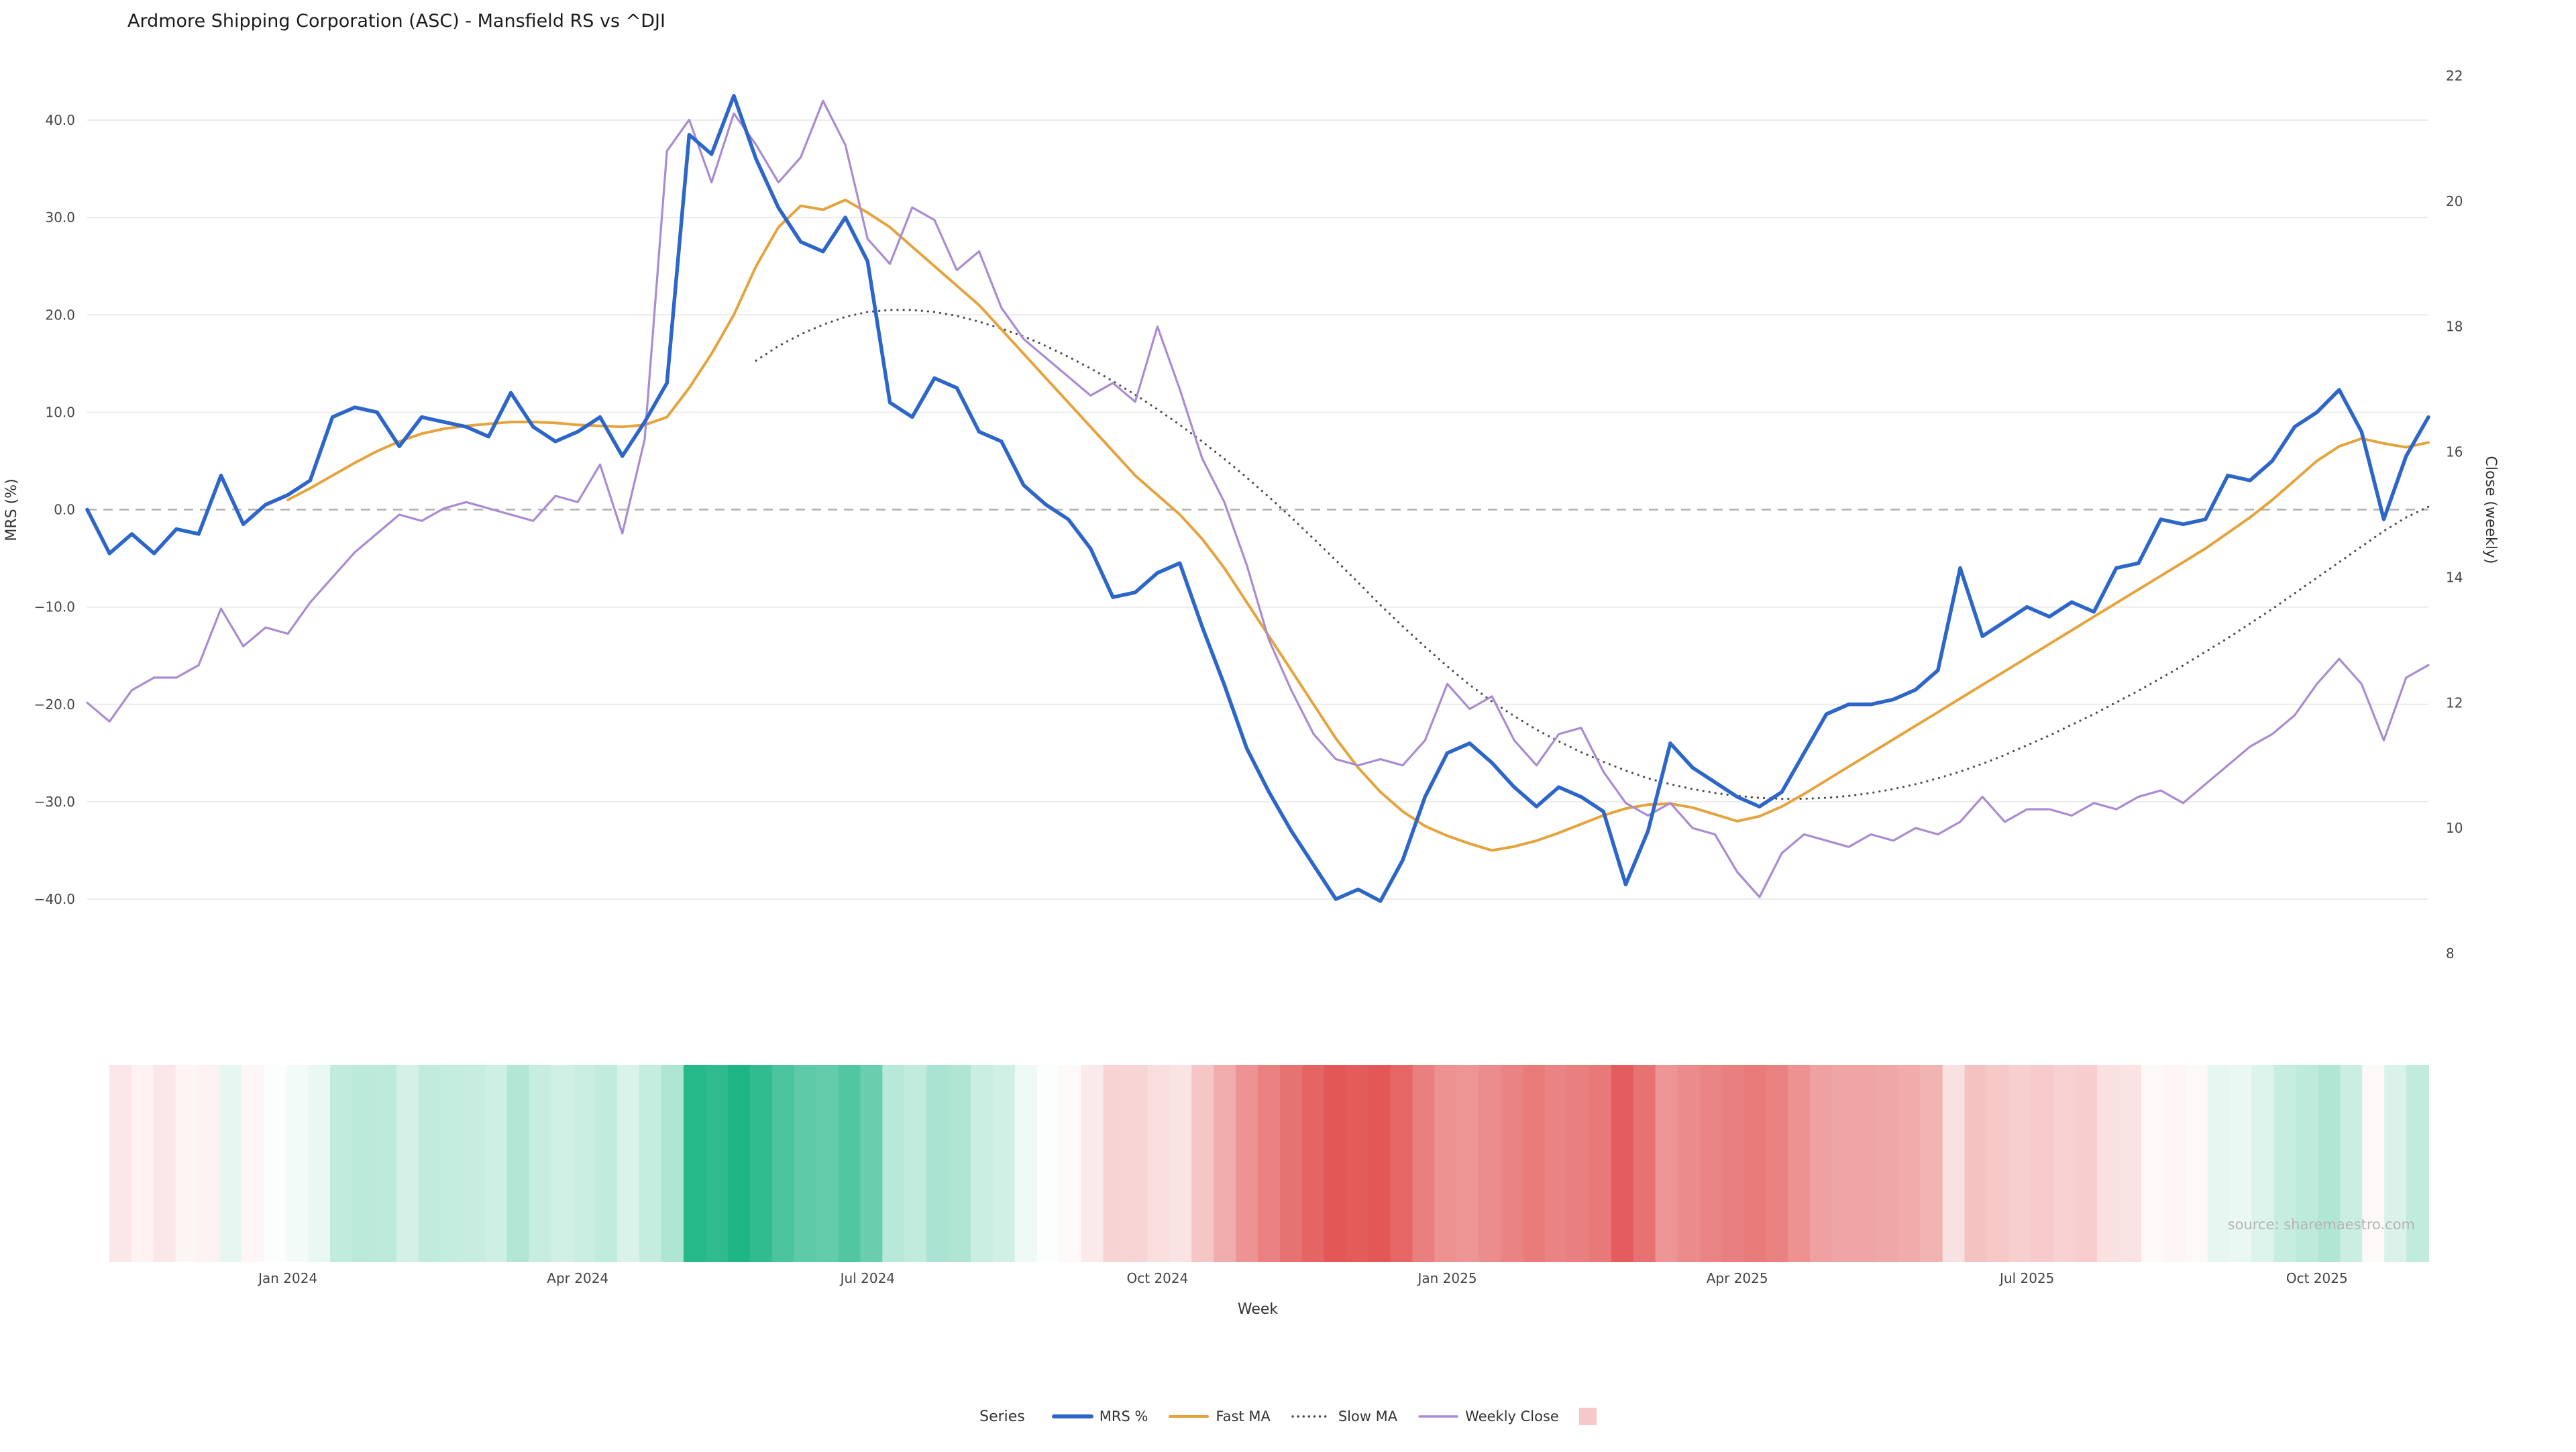  Describe the element at coordinates (2317, 1278) in the screenshot. I see `x-tick-label: Oct 2025` at that location.